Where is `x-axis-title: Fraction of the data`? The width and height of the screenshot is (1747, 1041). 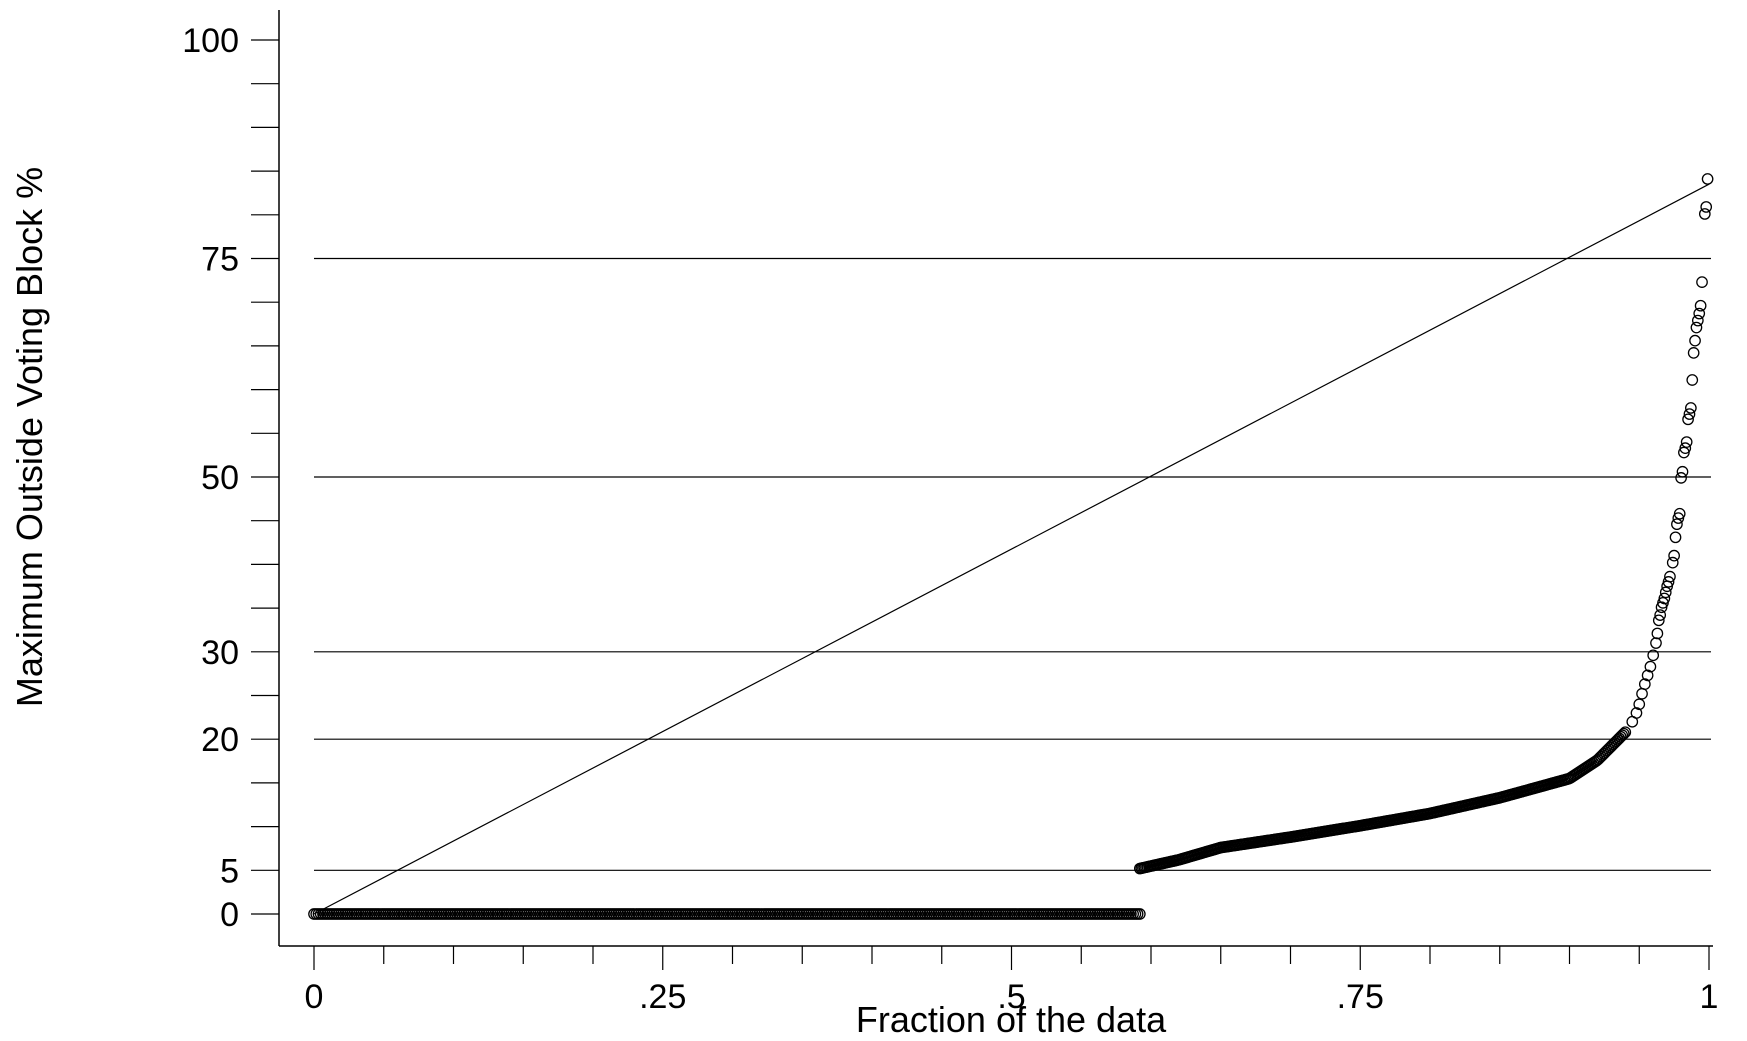 x-axis-title: Fraction of the data is located at coordinates (1011, 1019).